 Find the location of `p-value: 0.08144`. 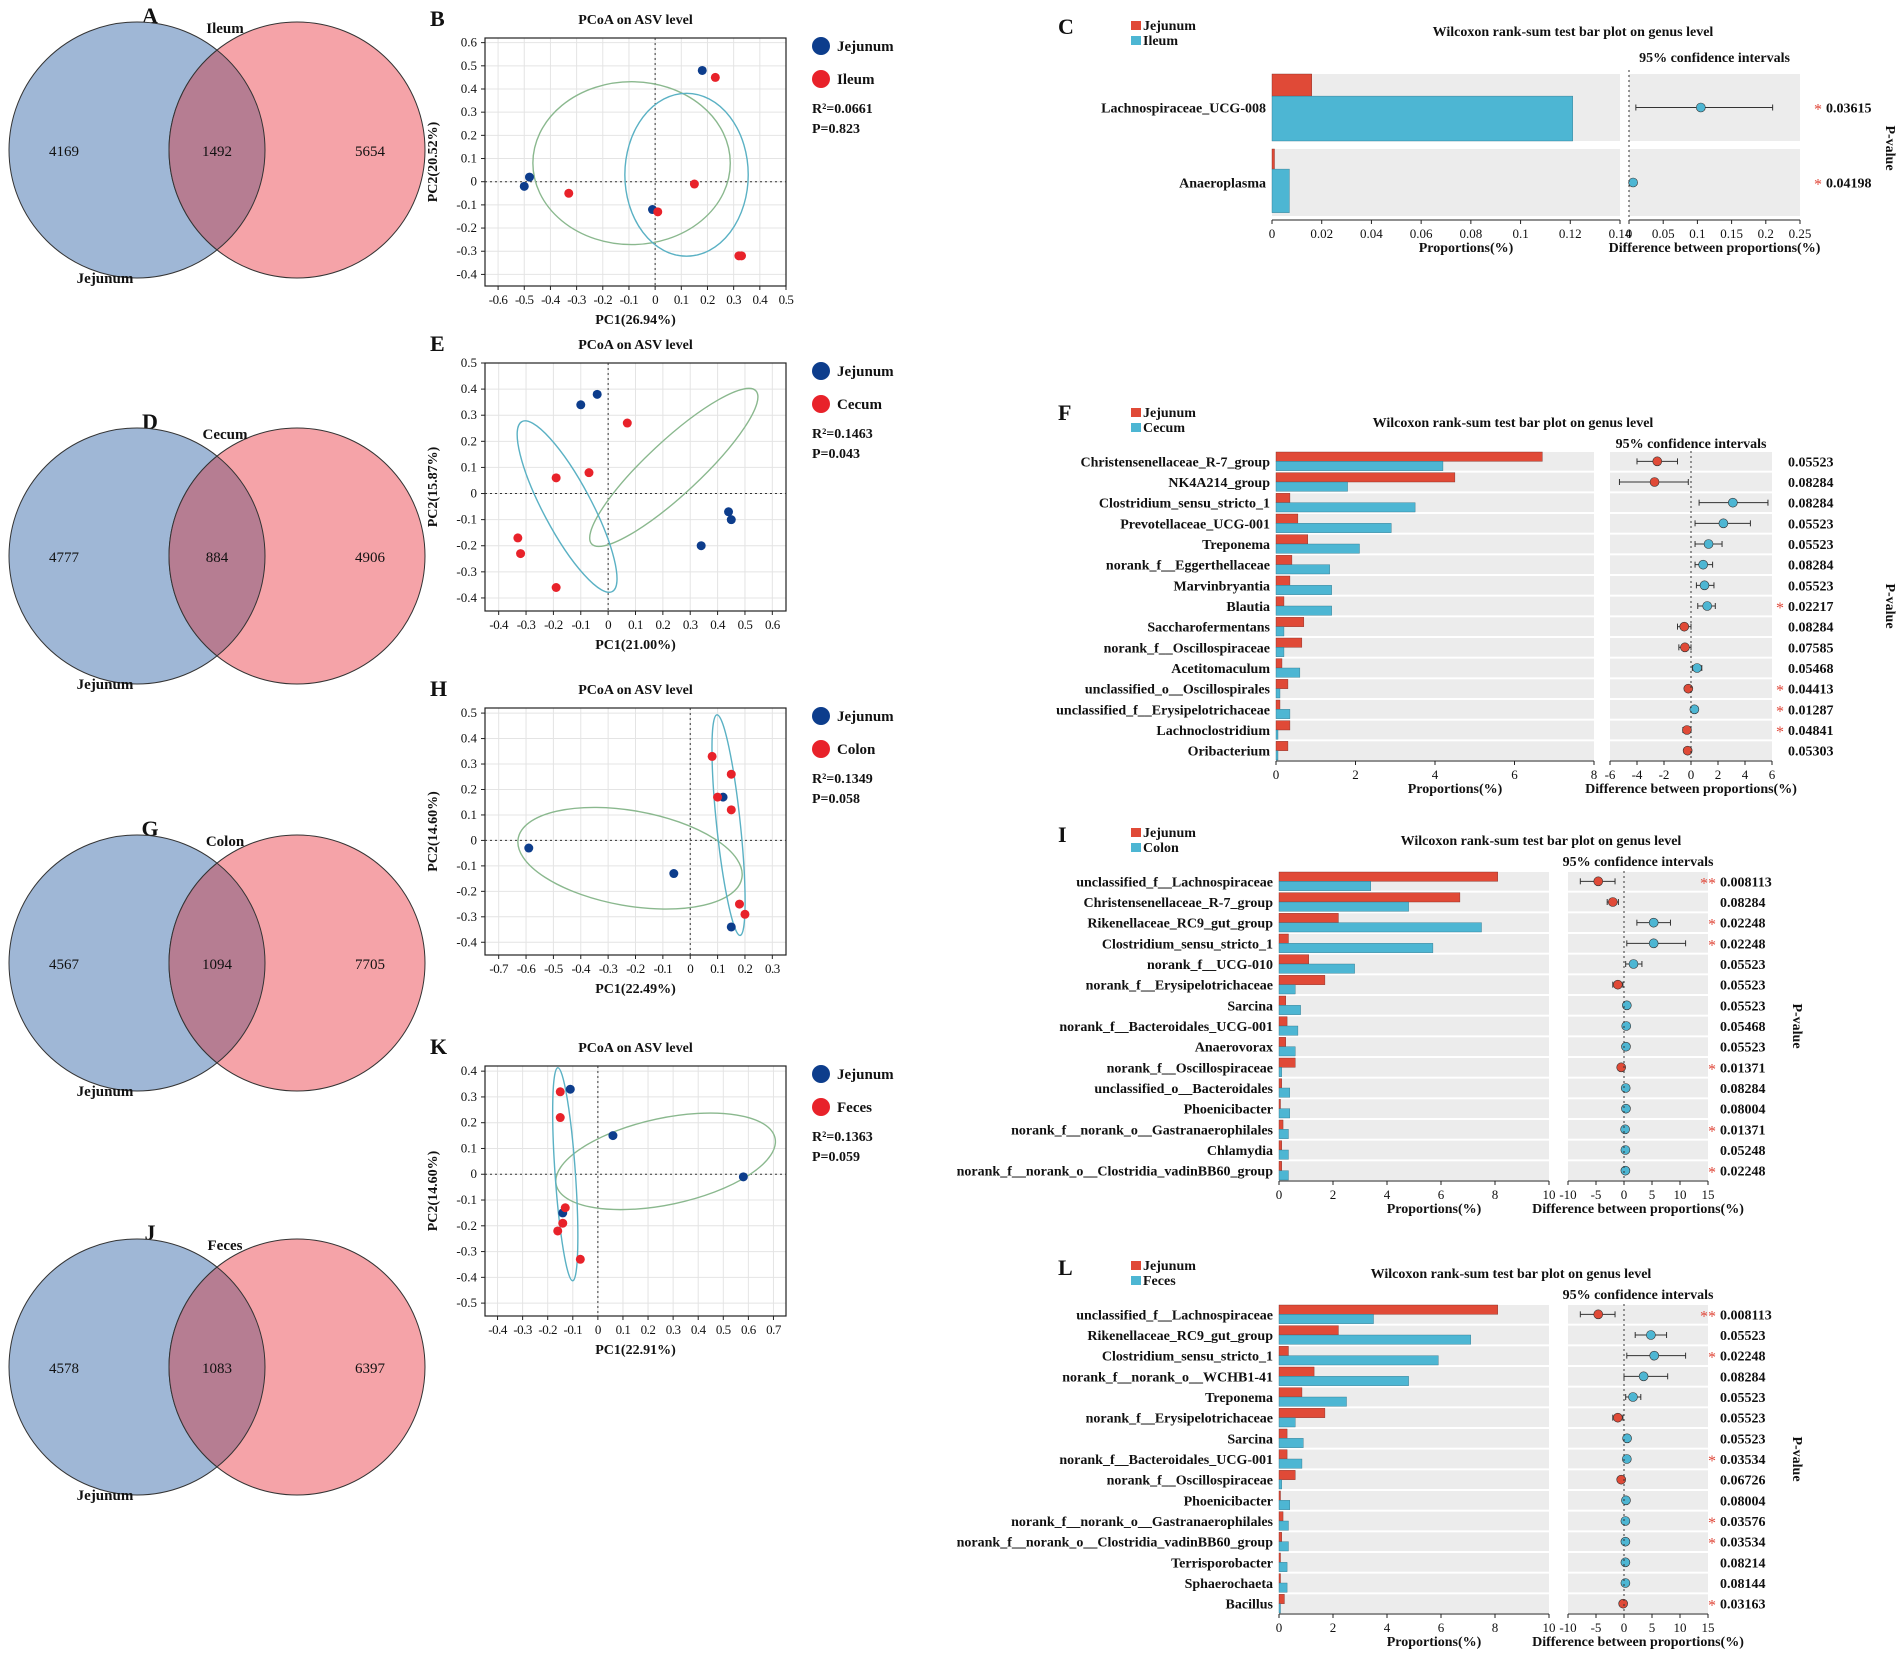

p-value: 0.08144 is located at coordinates (1743, 1584).